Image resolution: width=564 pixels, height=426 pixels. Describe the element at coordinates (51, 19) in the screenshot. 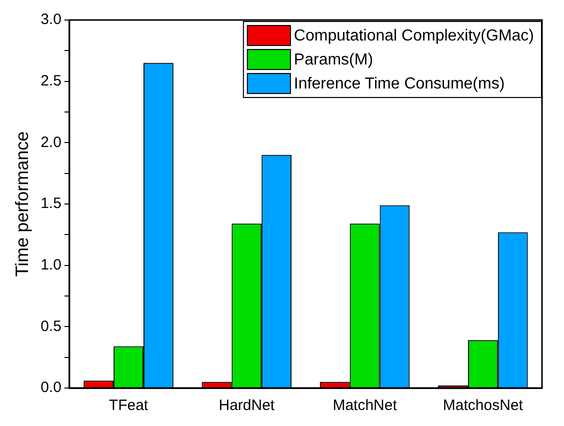

I see `y-tick-label: 3.0` at that location.